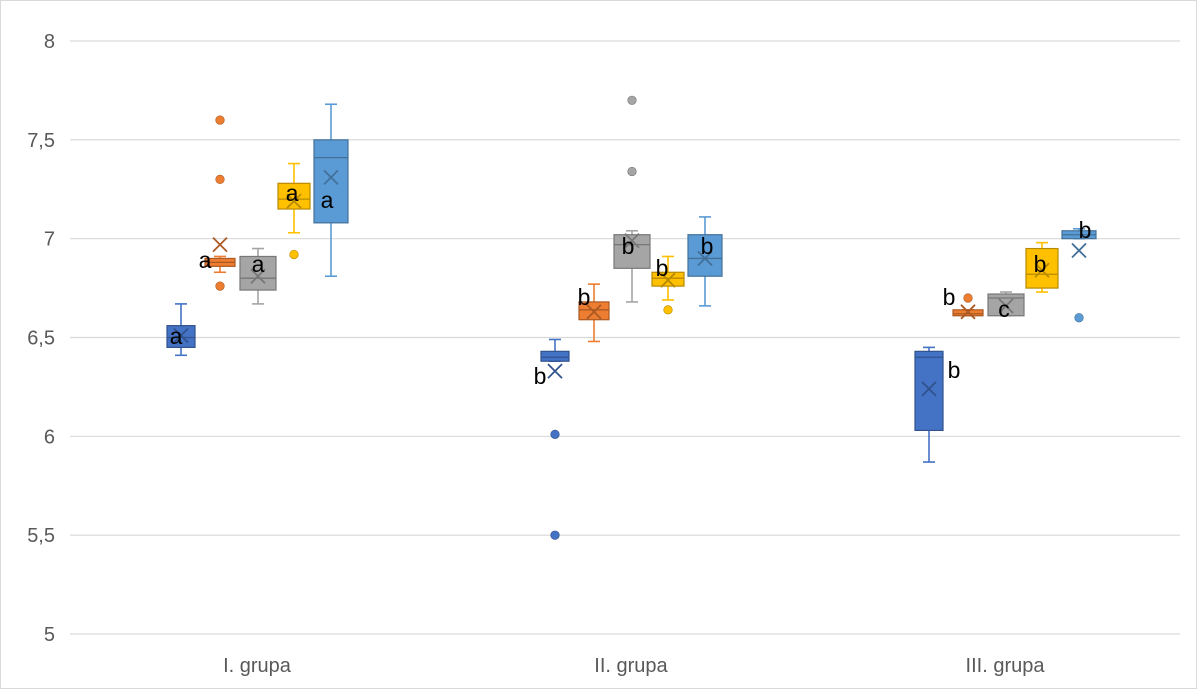 Image resolution: width=1197 pixels, height=689 pixels. I want to click on y-tick-label: 6,5, so click(41, 339).